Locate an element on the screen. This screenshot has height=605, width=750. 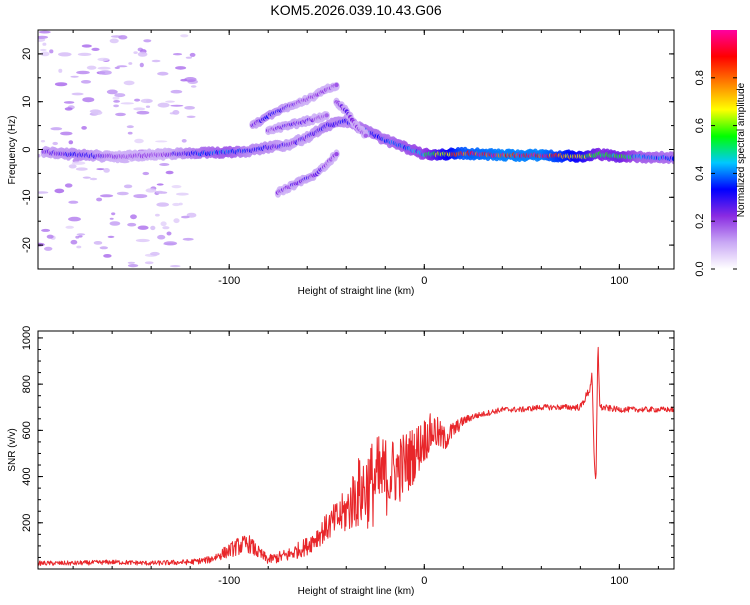
y-tick-label: -10 is located at coordinates (27, 197).